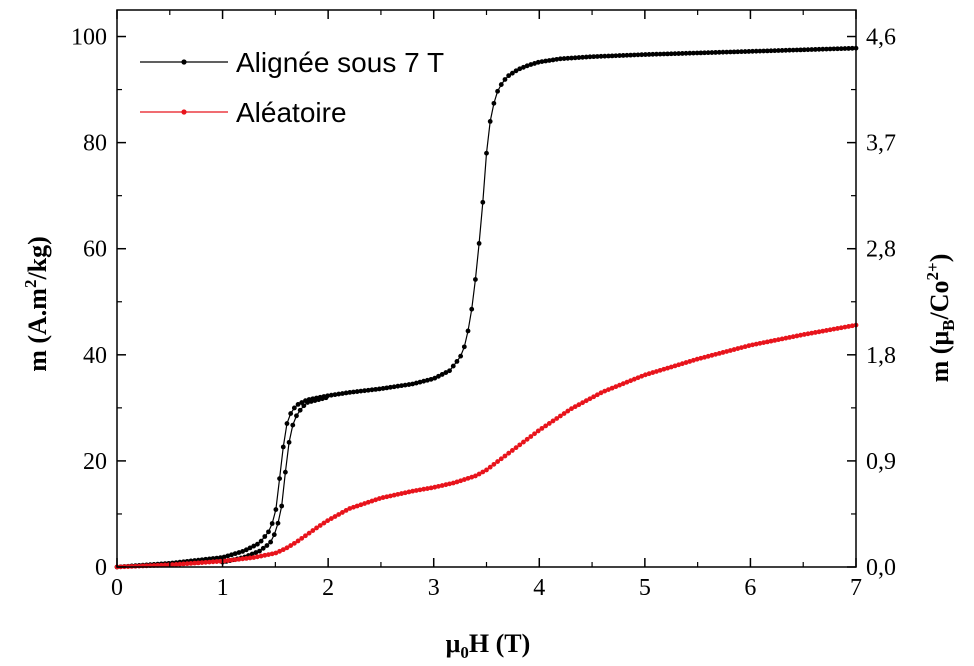  What do you see at coordinates (37, 330) in the screenshot?
I see `y-axis-title-left-pre: m (A.m` at bounding box center [37, 330].